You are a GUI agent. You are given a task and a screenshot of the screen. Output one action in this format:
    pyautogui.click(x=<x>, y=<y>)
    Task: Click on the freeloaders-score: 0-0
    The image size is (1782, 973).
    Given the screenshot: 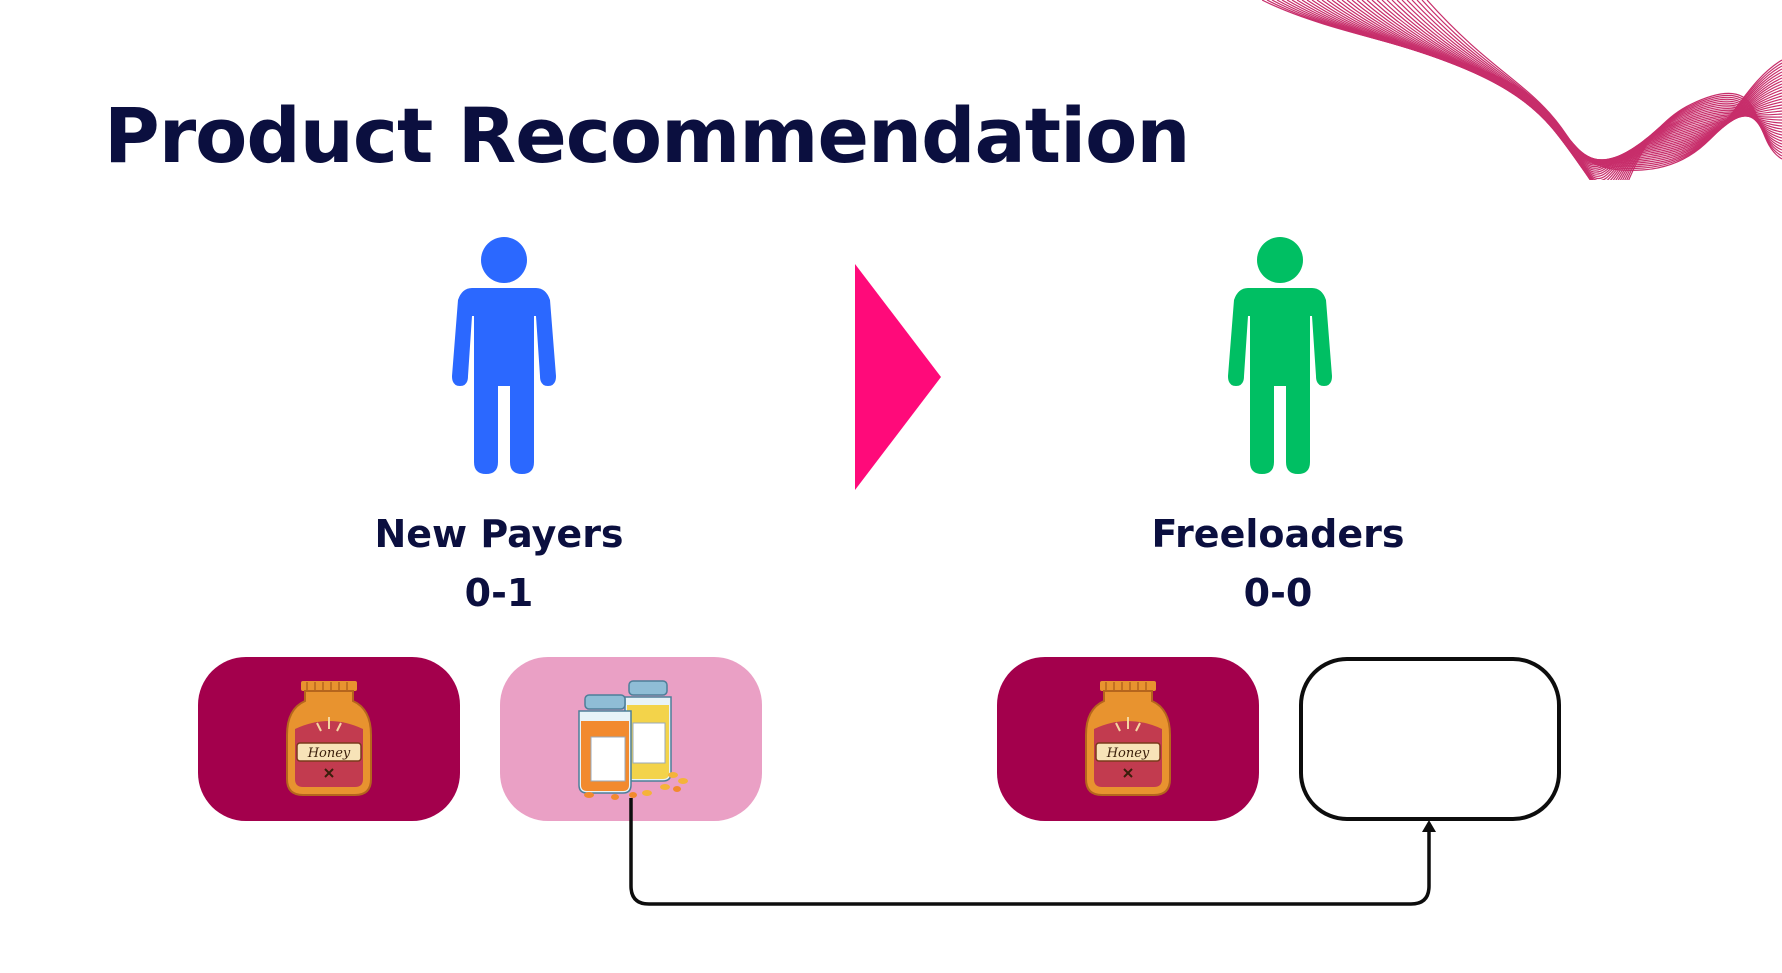 What is the action you would take?
    pyautogui.click(x=1278, y=593)
    